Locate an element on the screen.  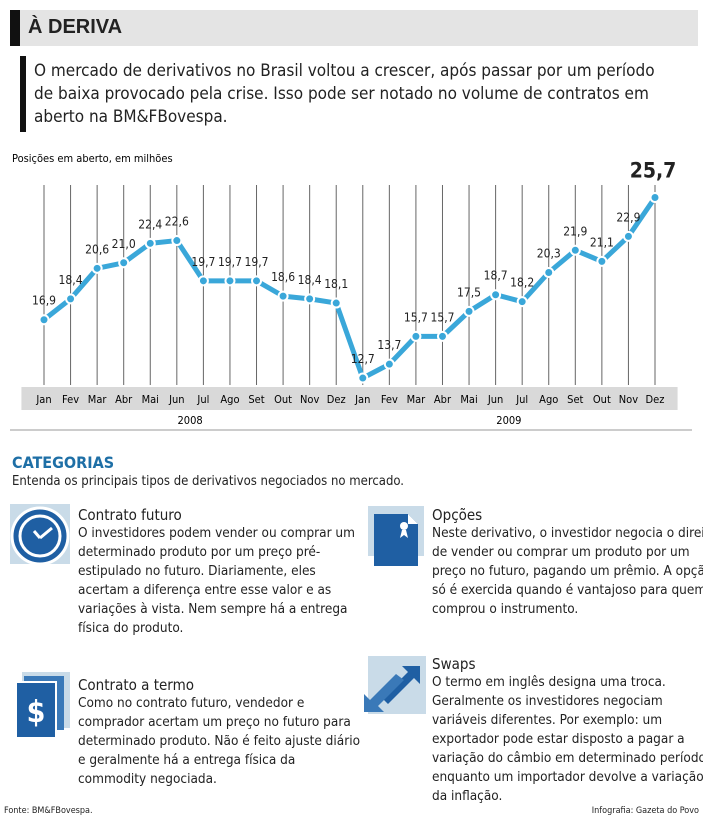
year-label: 2009 is located at coordinates (508, 420).